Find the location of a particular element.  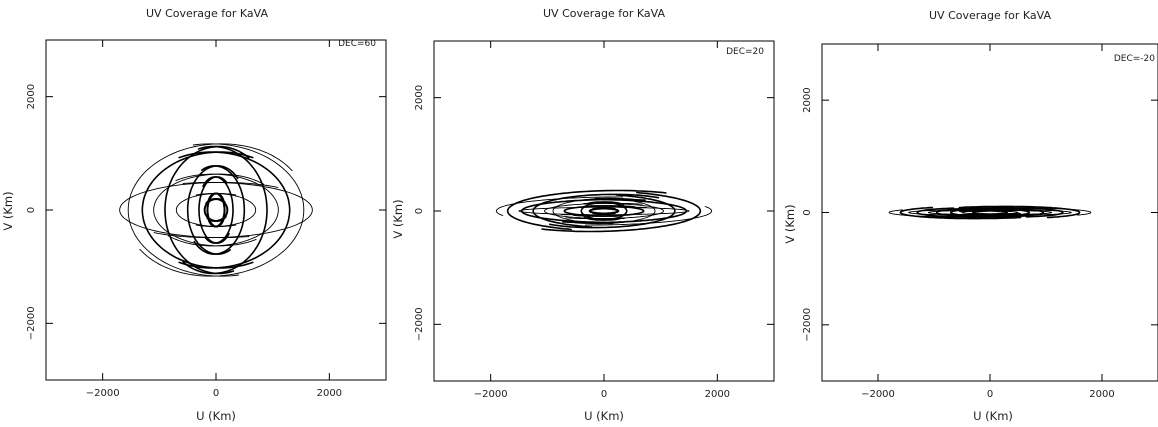

declination-label: DEC=60 is located at coordinates (357, 44).